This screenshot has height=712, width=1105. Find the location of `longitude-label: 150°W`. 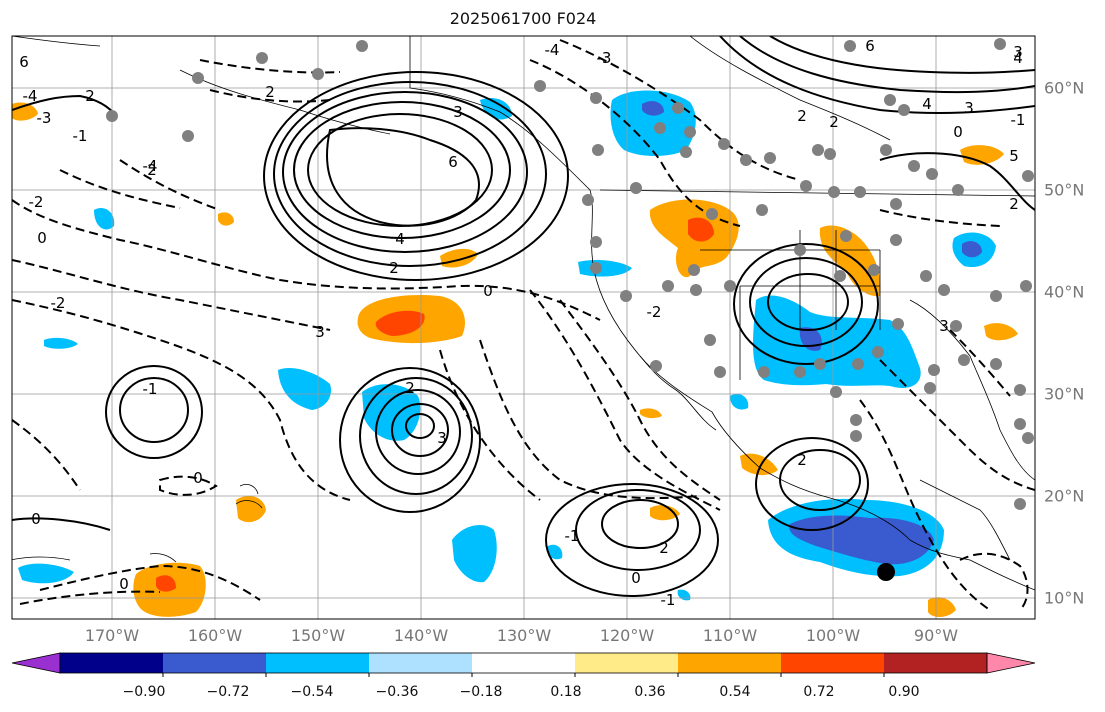

longitude-label: 150°W is located at coordinates (318, 635).